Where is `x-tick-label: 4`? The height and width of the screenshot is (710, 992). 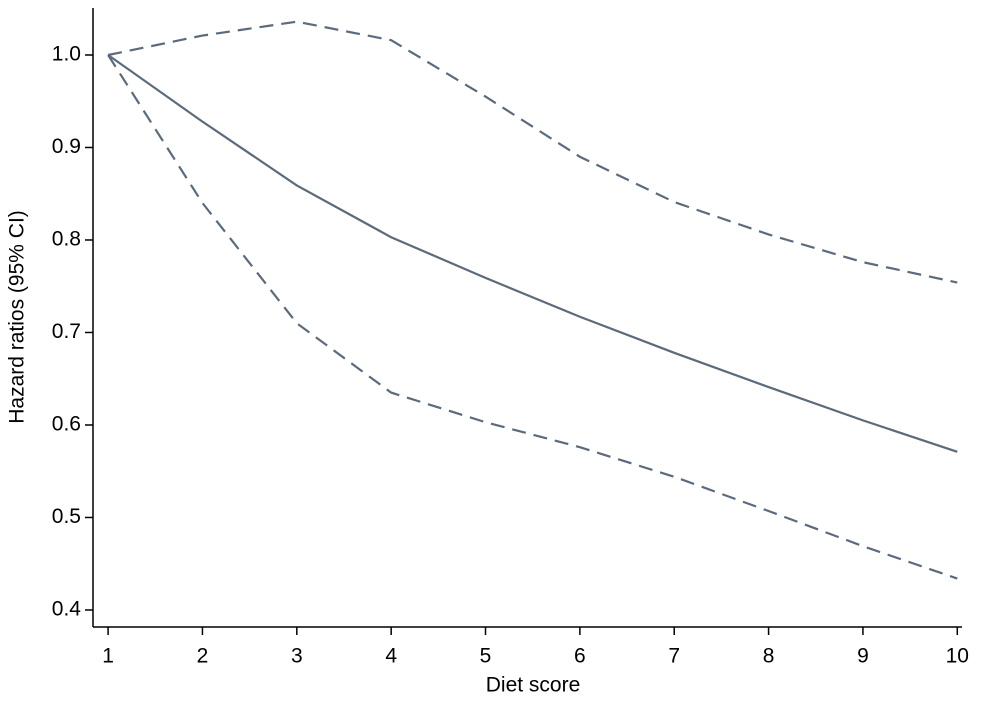
x-tick-label: 4 is located at coordinates (391, 656).